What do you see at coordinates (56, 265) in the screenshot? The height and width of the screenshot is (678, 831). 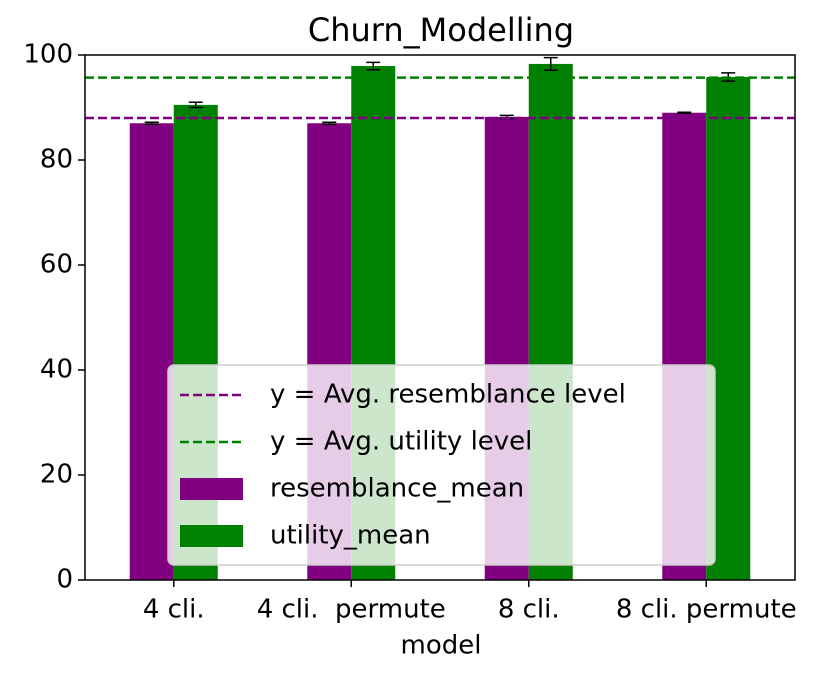 I see `y-tick-label: 60` at bounding box center [56, 265].